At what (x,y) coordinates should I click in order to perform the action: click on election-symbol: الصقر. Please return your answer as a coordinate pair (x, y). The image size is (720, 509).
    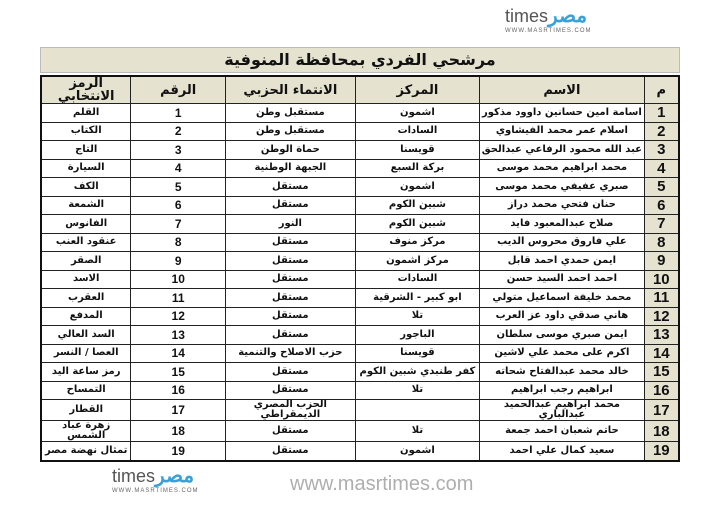
    Looking at the image, I should click on (86, 261).